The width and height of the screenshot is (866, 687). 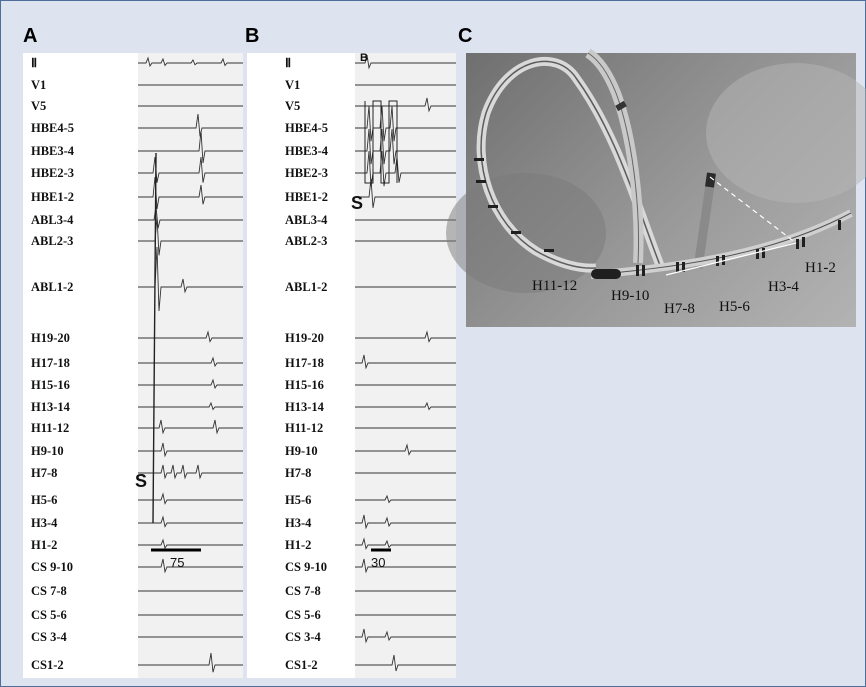 What do you see at coordinates (783, 287) in the screenshot?
I see `electrode-label-h3-4: H3-4` at bounding box center [783, 287].